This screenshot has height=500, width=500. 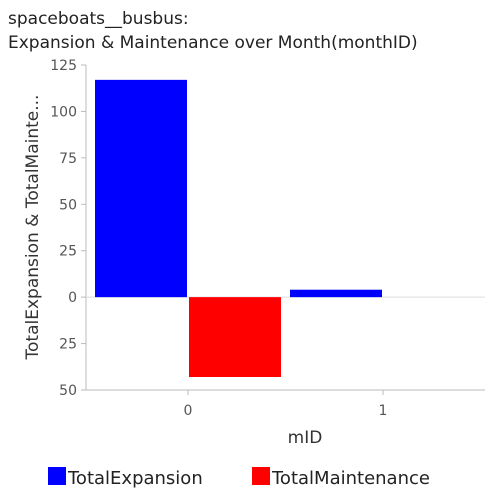 I want to click on x-tick-label: 0, so click(x=188, y=411).